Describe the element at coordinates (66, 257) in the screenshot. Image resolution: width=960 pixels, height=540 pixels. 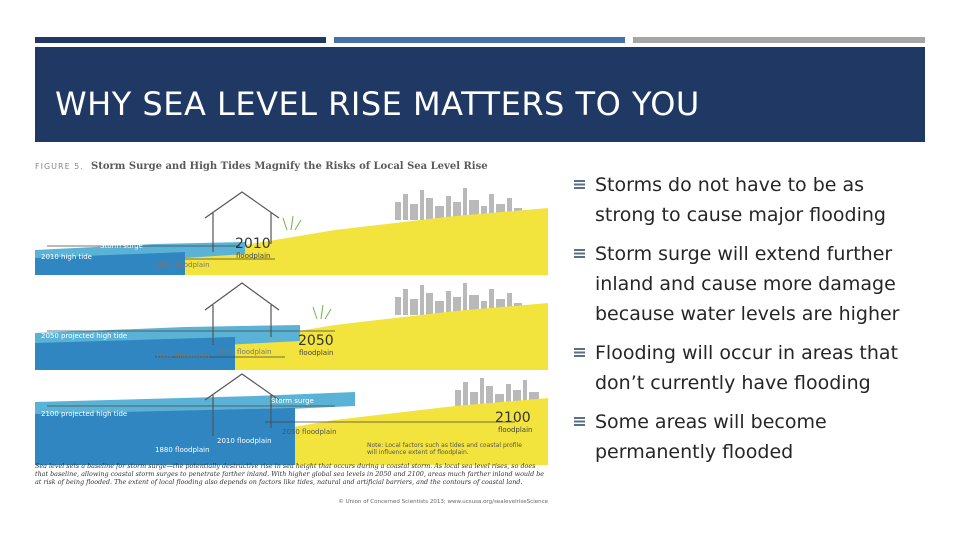
I see `high-tide-label: 2010 high tide` at that location.